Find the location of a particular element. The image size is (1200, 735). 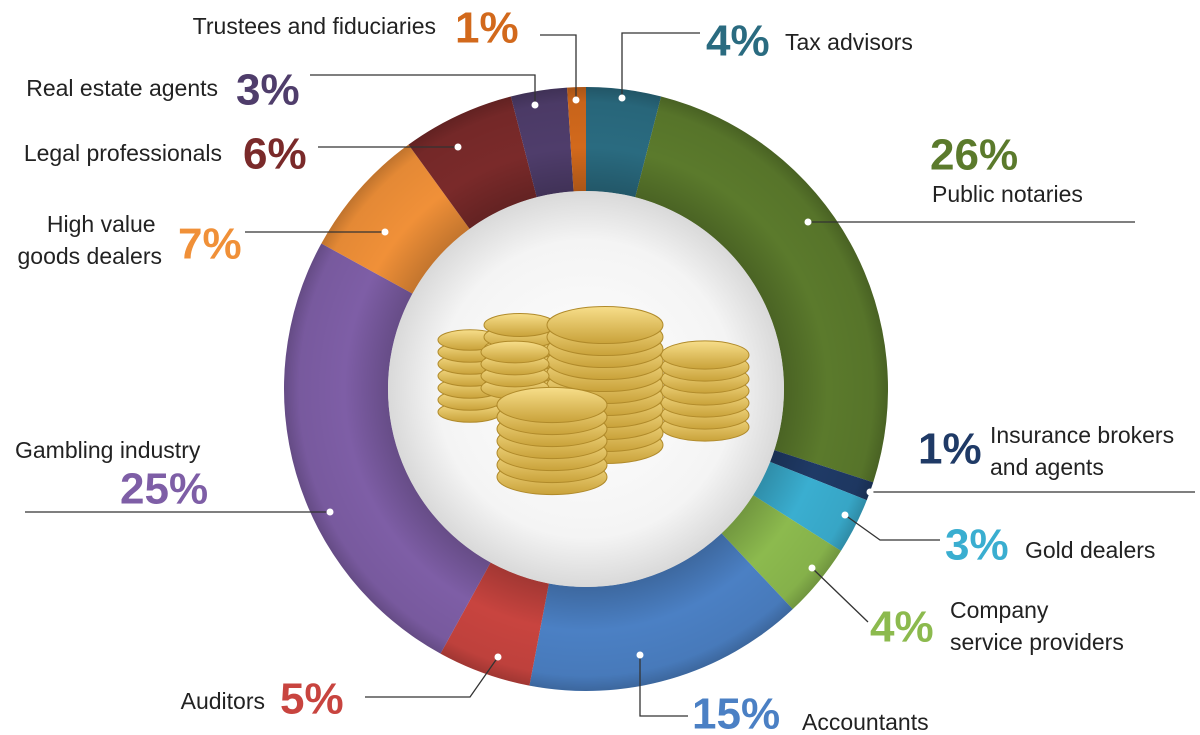

value-label: 26% is located at coordinates (974, 155).